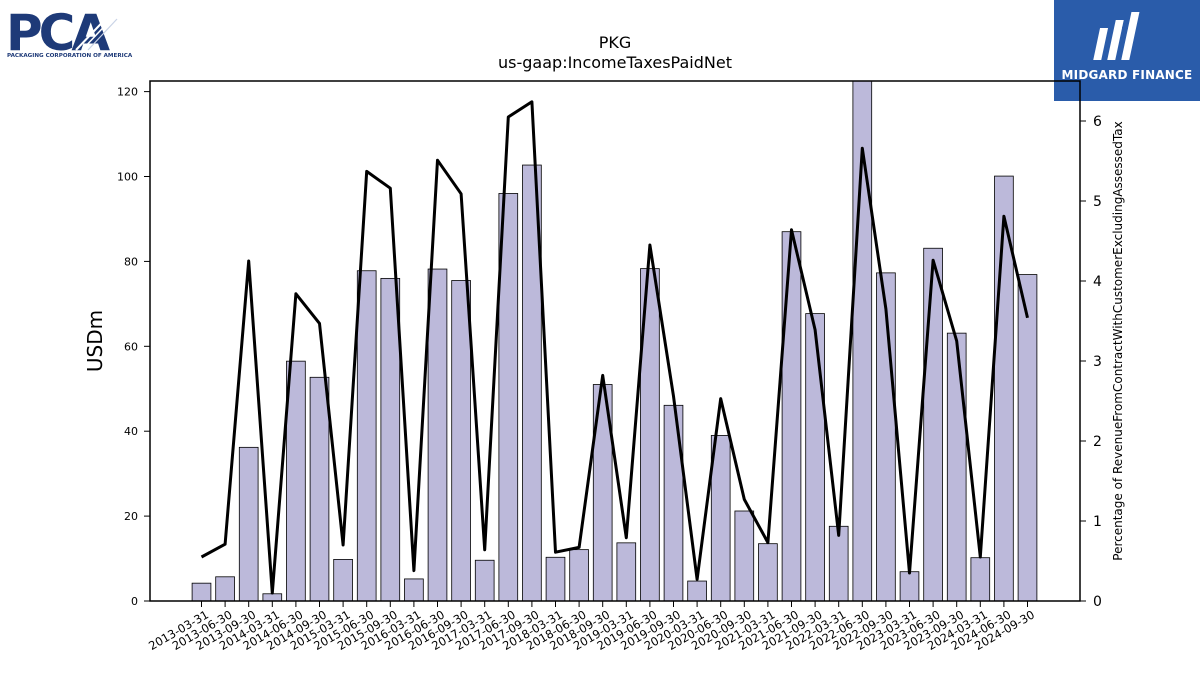  Describe the element at coordinates (1097, 202) in the screenshot. I see `y2-tick-label: 5` at that location.